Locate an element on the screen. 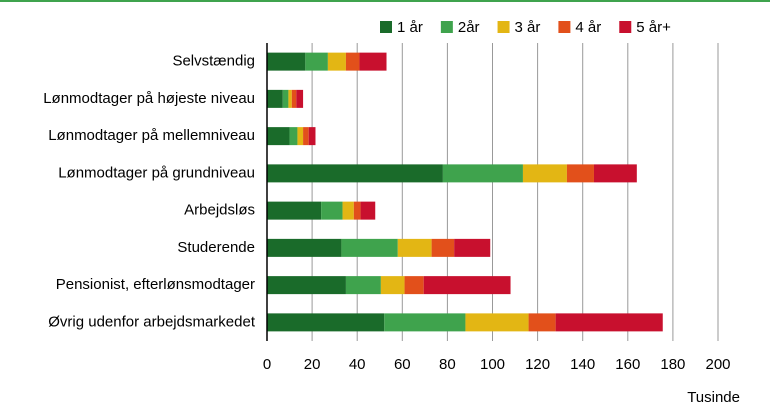 Image resolution: width=770 pixels, height=407 pixels. legend-label: 3 år is located at coordinates (528, 27).